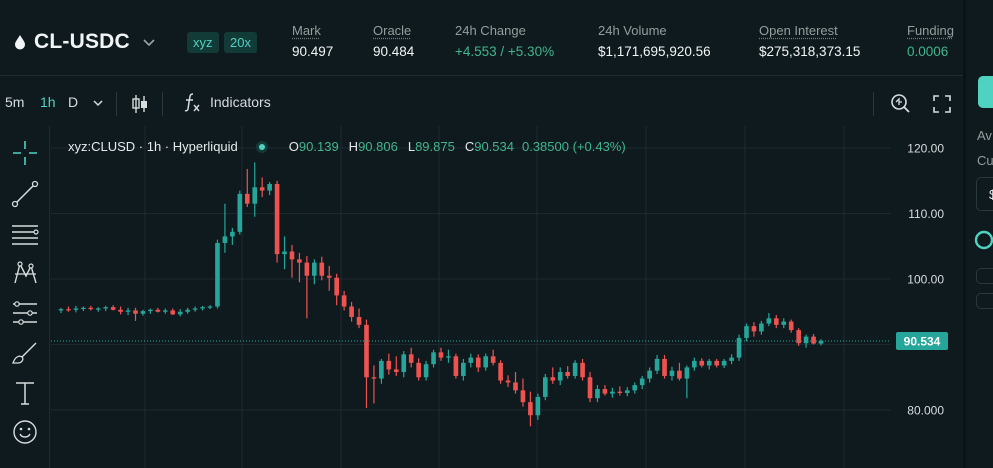  What do you see at coordinates (632, 30) in the screenshot?
I see `volume-label: 24h Volume` at bounding box center [632, 30].